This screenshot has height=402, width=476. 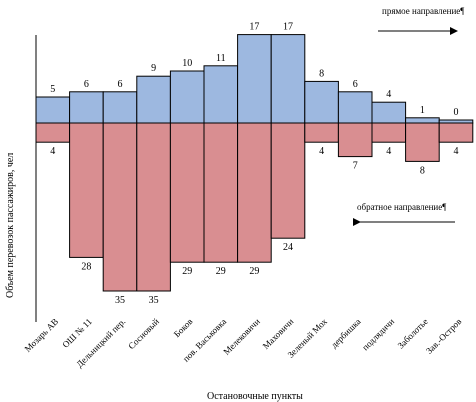 I want to click on legend-reverse-label: обратное направление¶, so click(x=401, y=207).